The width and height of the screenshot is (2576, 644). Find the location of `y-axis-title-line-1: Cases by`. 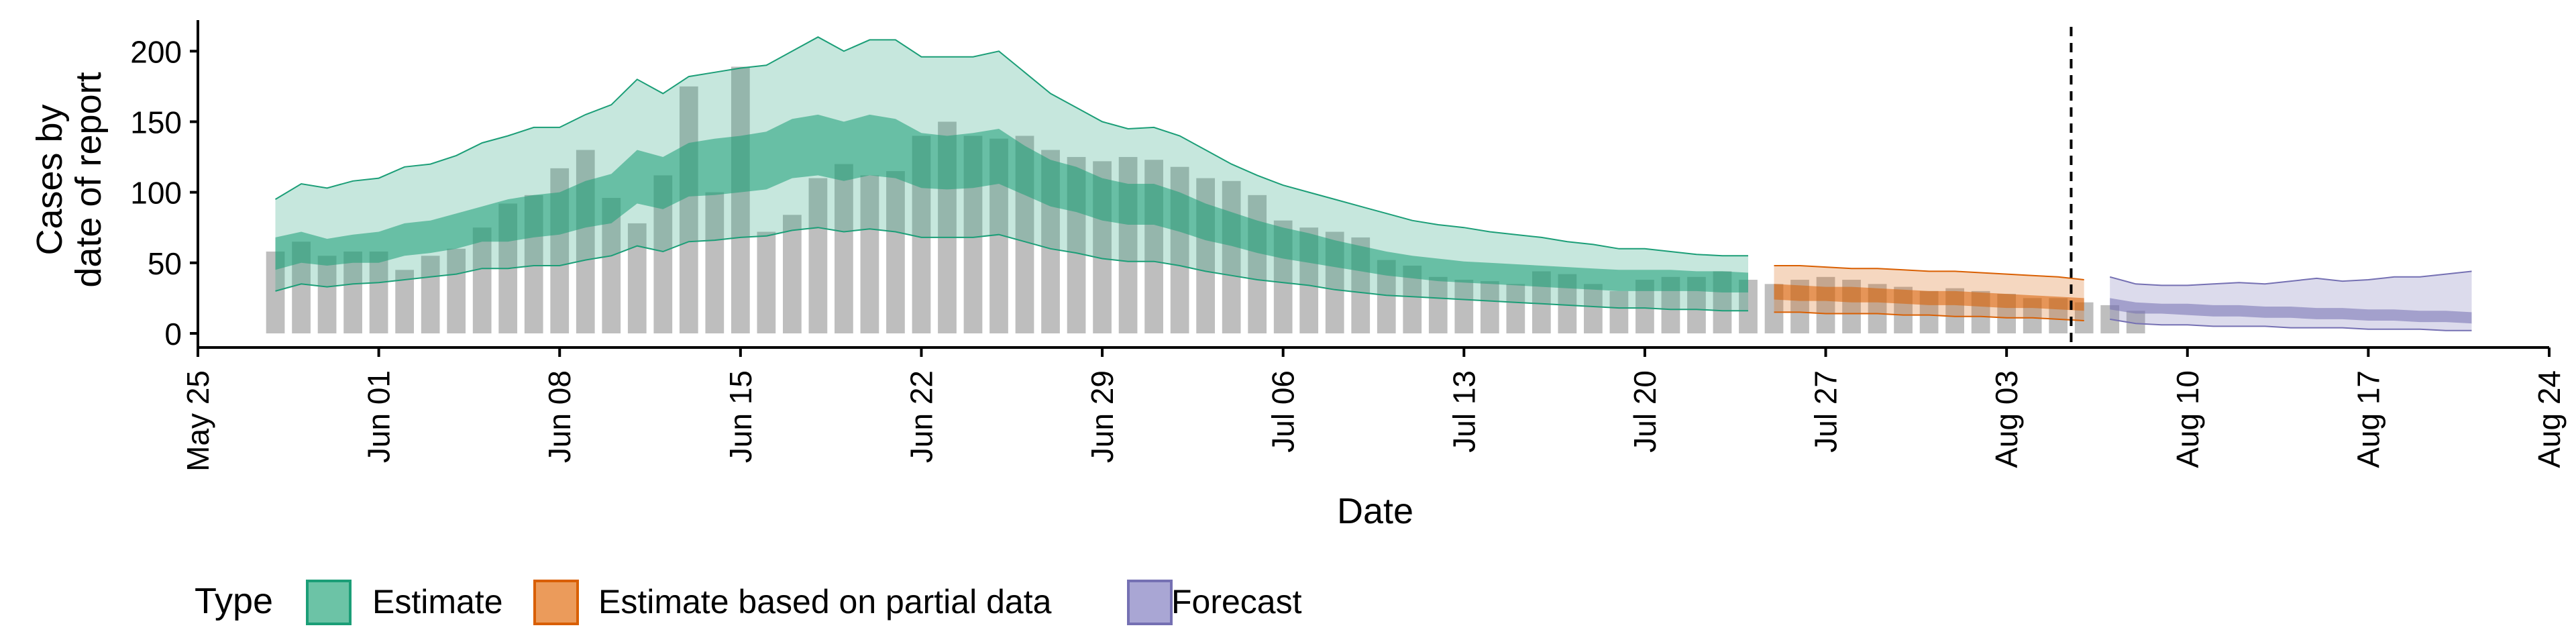

y-axis-title-line-1: Cases by is located at coordinates (50, 179).